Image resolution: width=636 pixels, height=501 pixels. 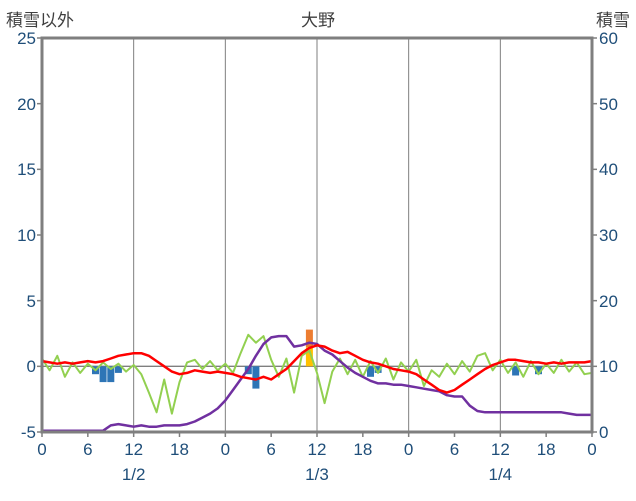 What do you see at coordinates (309, 357) in the screenshot?
I see `yellow-bar` at bounding box center [309, 357].